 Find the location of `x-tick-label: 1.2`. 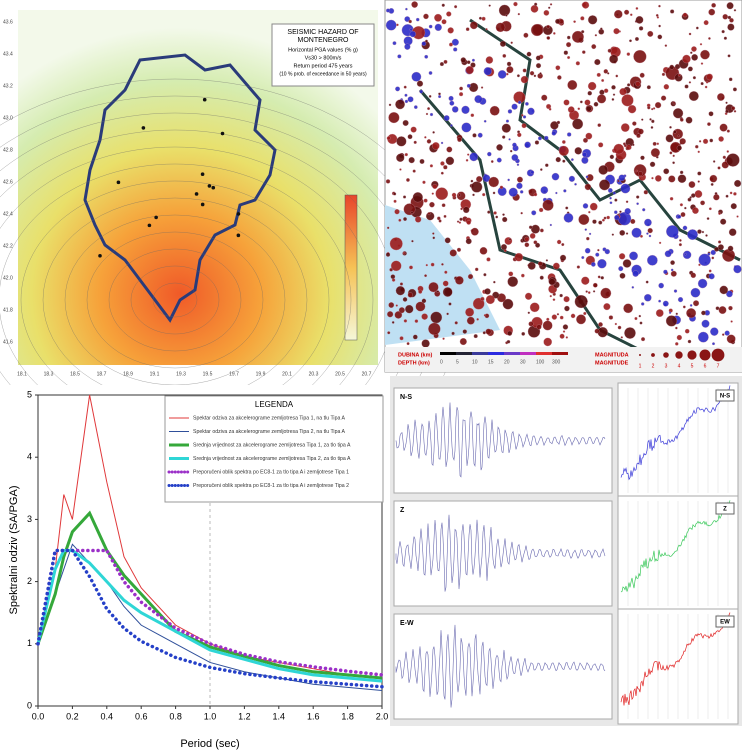

x-tick-label: 1.2 is located at coordinates (244, 716).